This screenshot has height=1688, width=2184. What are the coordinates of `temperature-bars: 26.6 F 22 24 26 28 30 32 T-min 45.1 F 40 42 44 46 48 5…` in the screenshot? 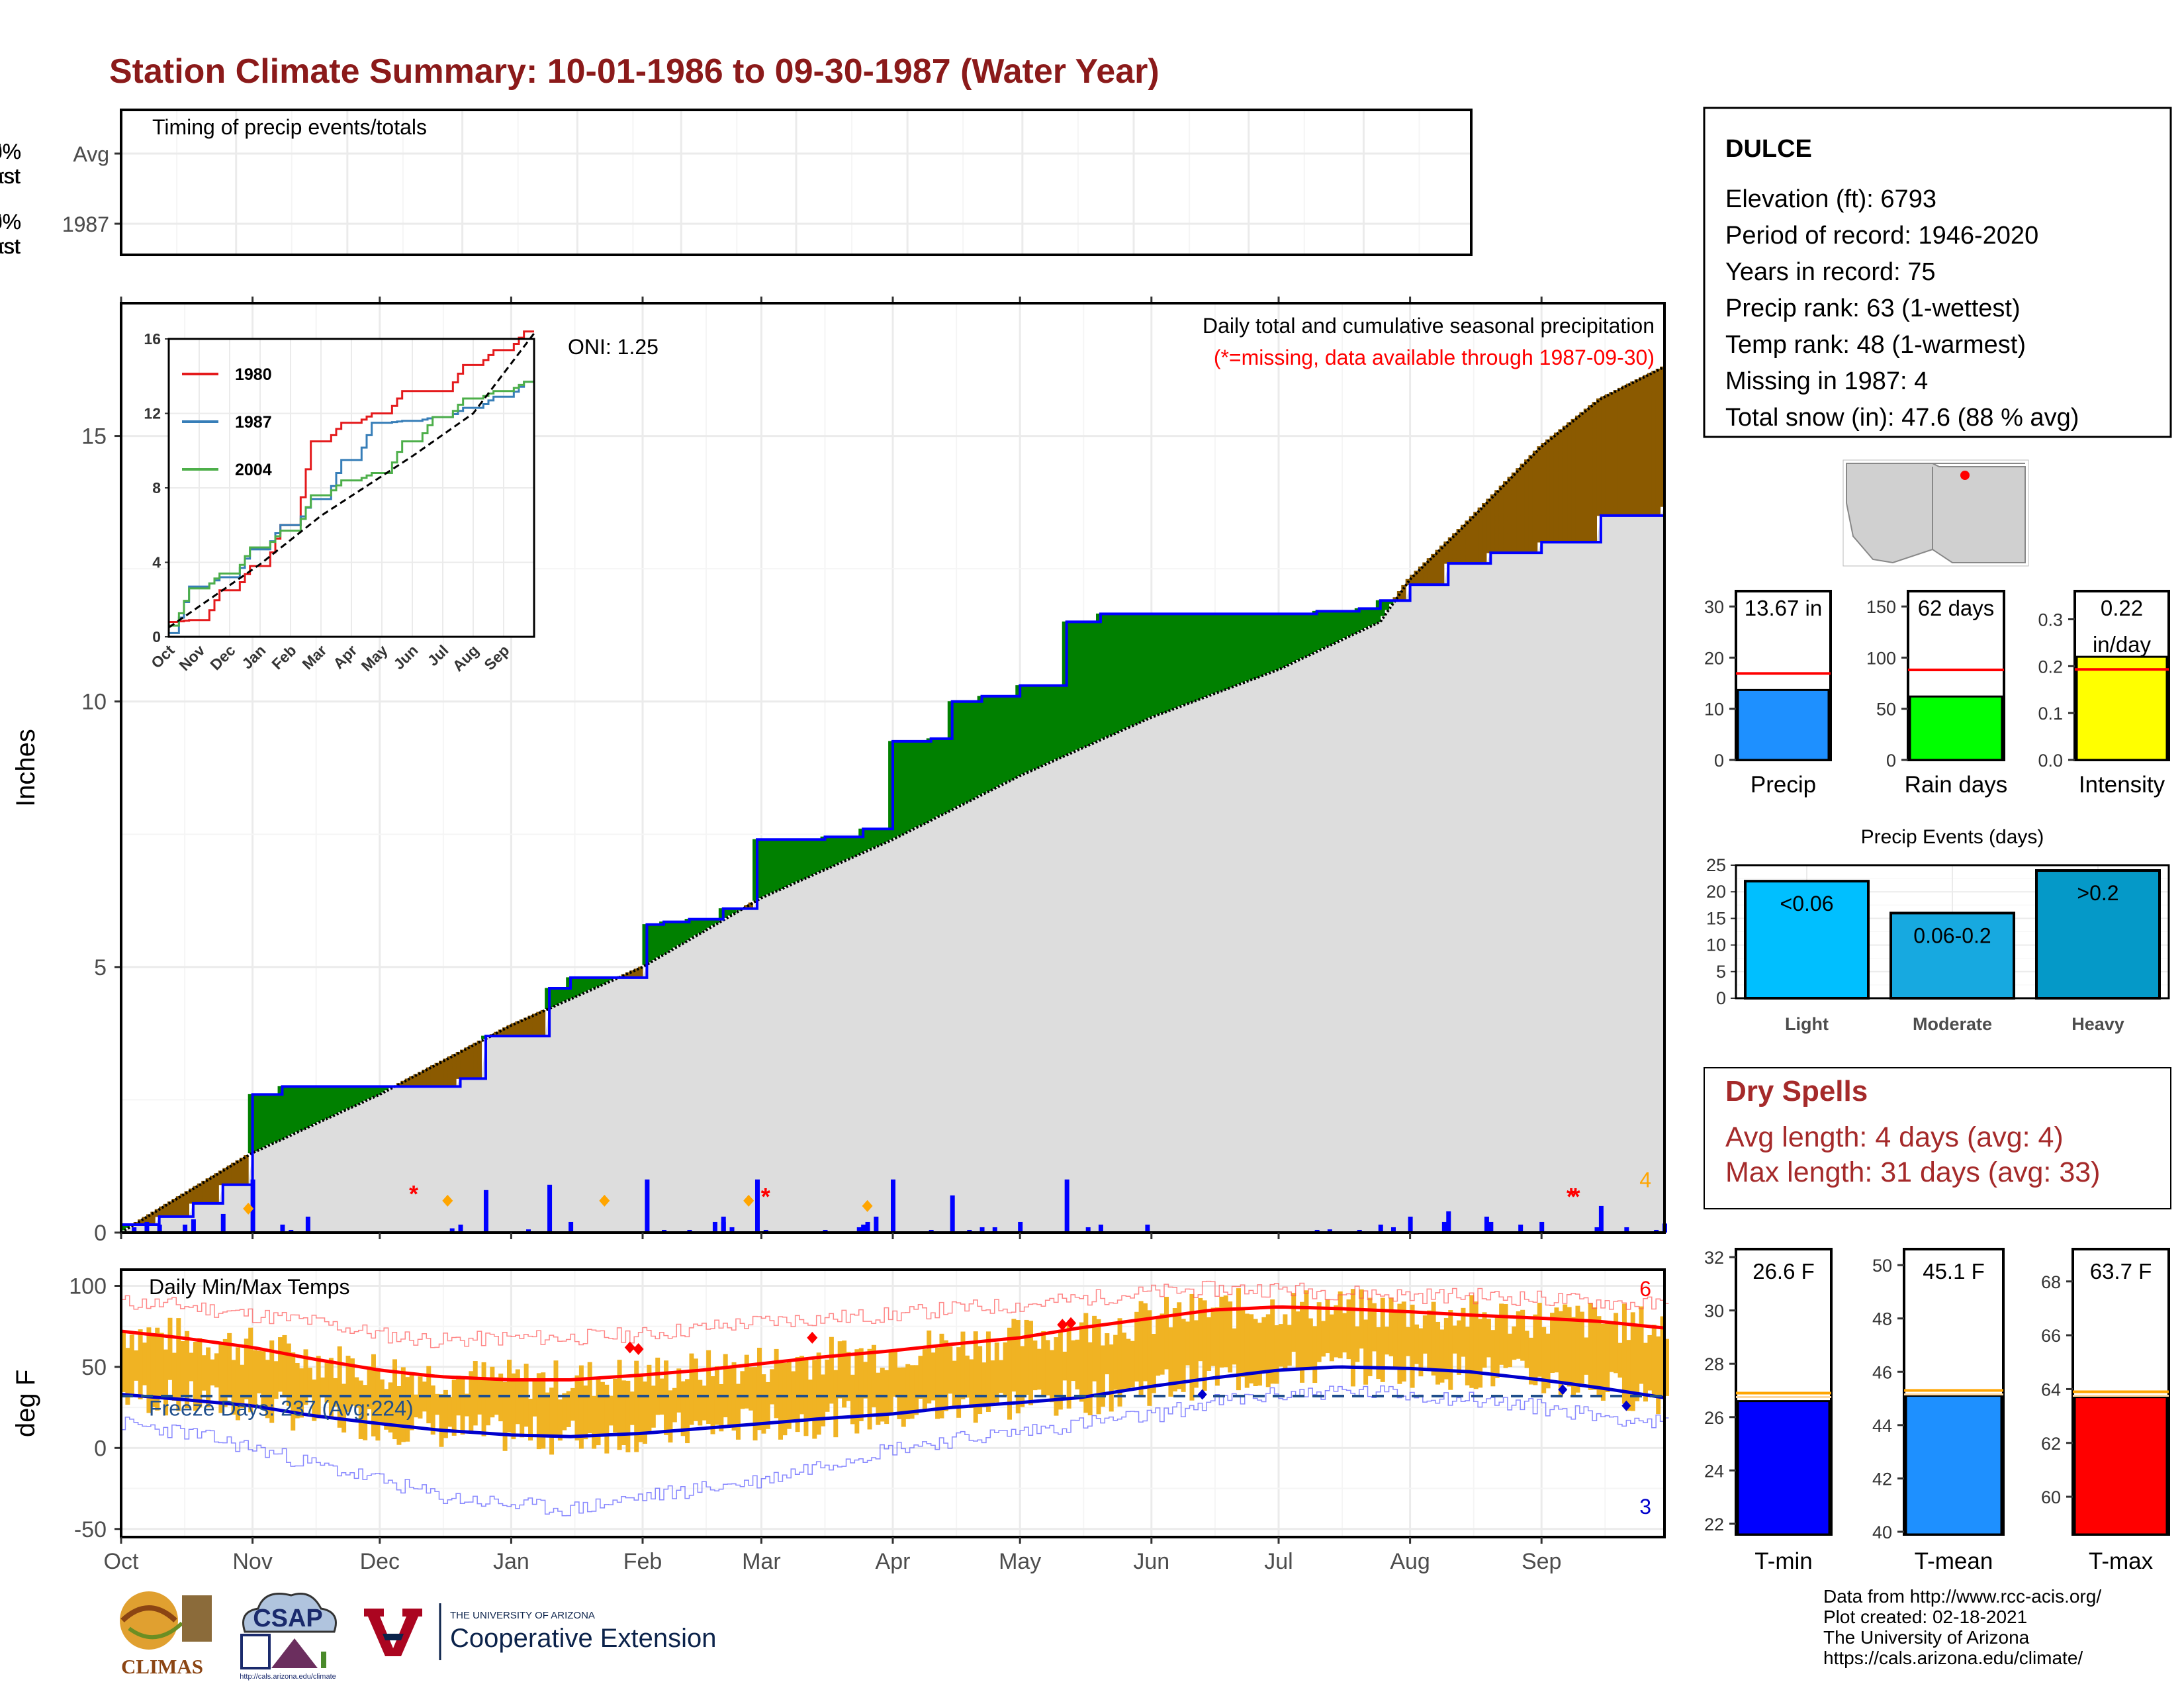 It's located at (1937, 1411).